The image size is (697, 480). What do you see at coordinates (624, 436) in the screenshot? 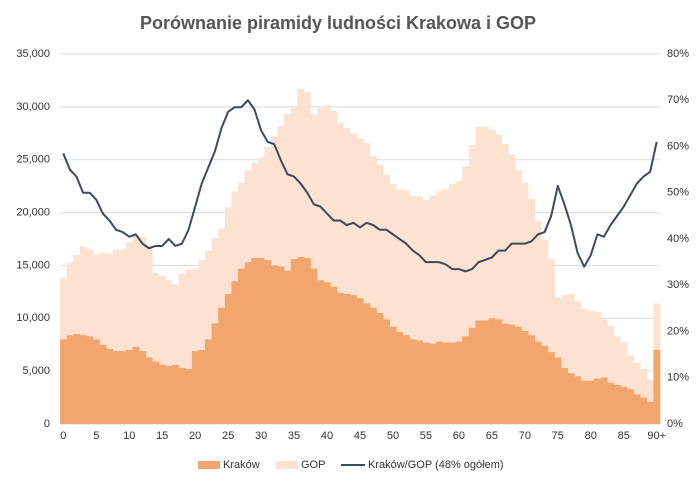
I see `x-tick-label: 85` at bounding box center [624, 436].